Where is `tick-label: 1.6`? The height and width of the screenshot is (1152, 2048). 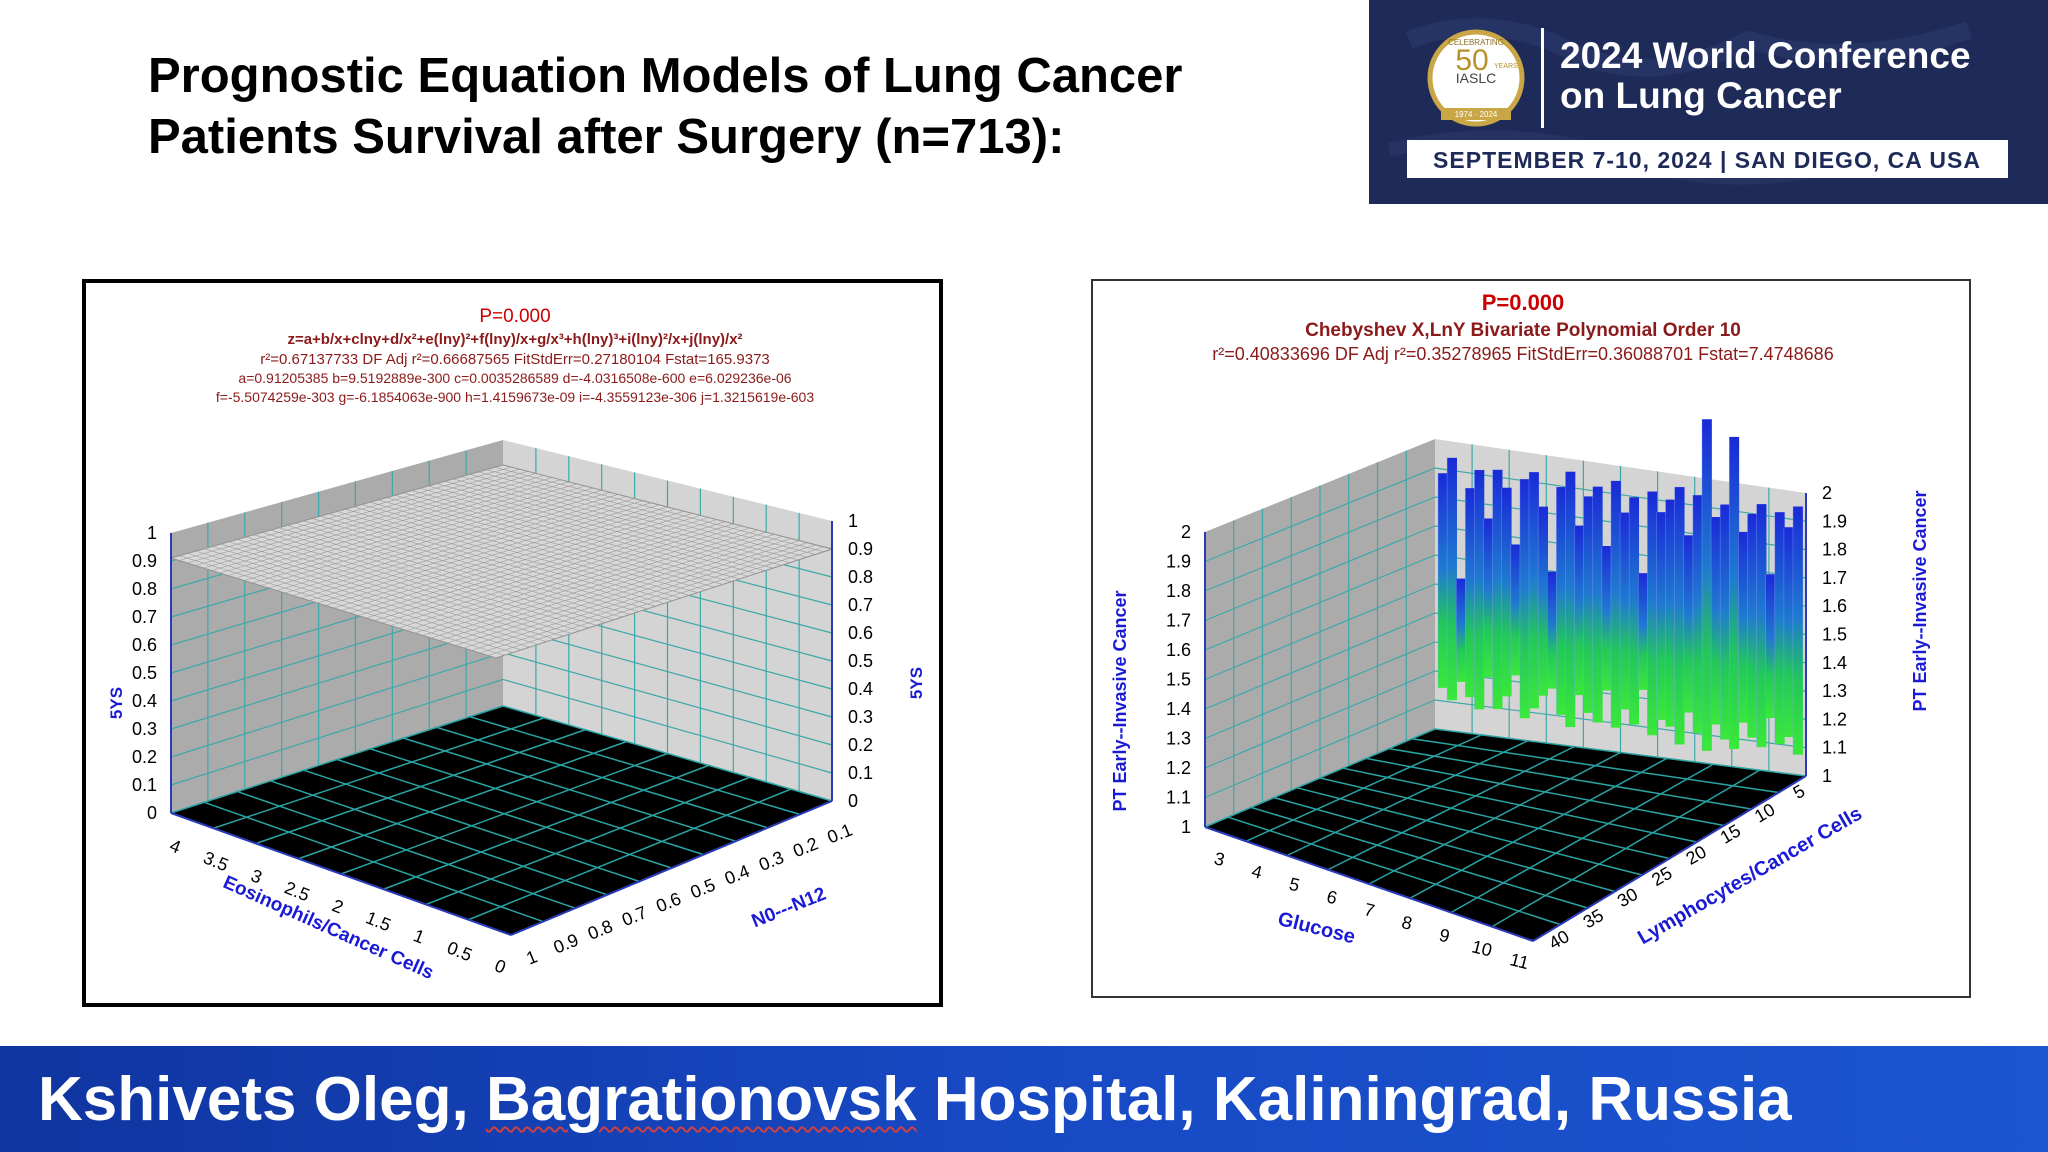
tick-label: 1.6 is located at coordinates (1834, 606).